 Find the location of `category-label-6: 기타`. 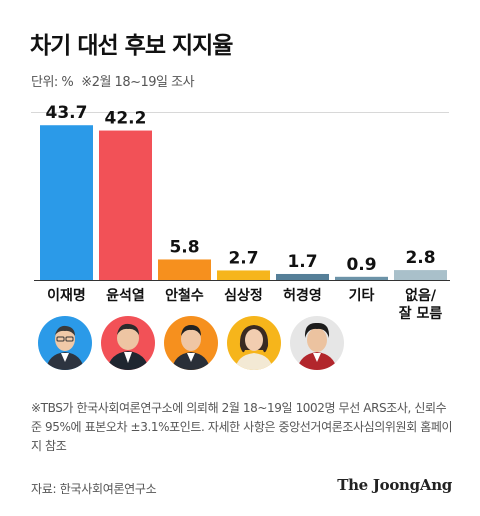

category-label-6: 기타 is located at coordinates (362, 296).